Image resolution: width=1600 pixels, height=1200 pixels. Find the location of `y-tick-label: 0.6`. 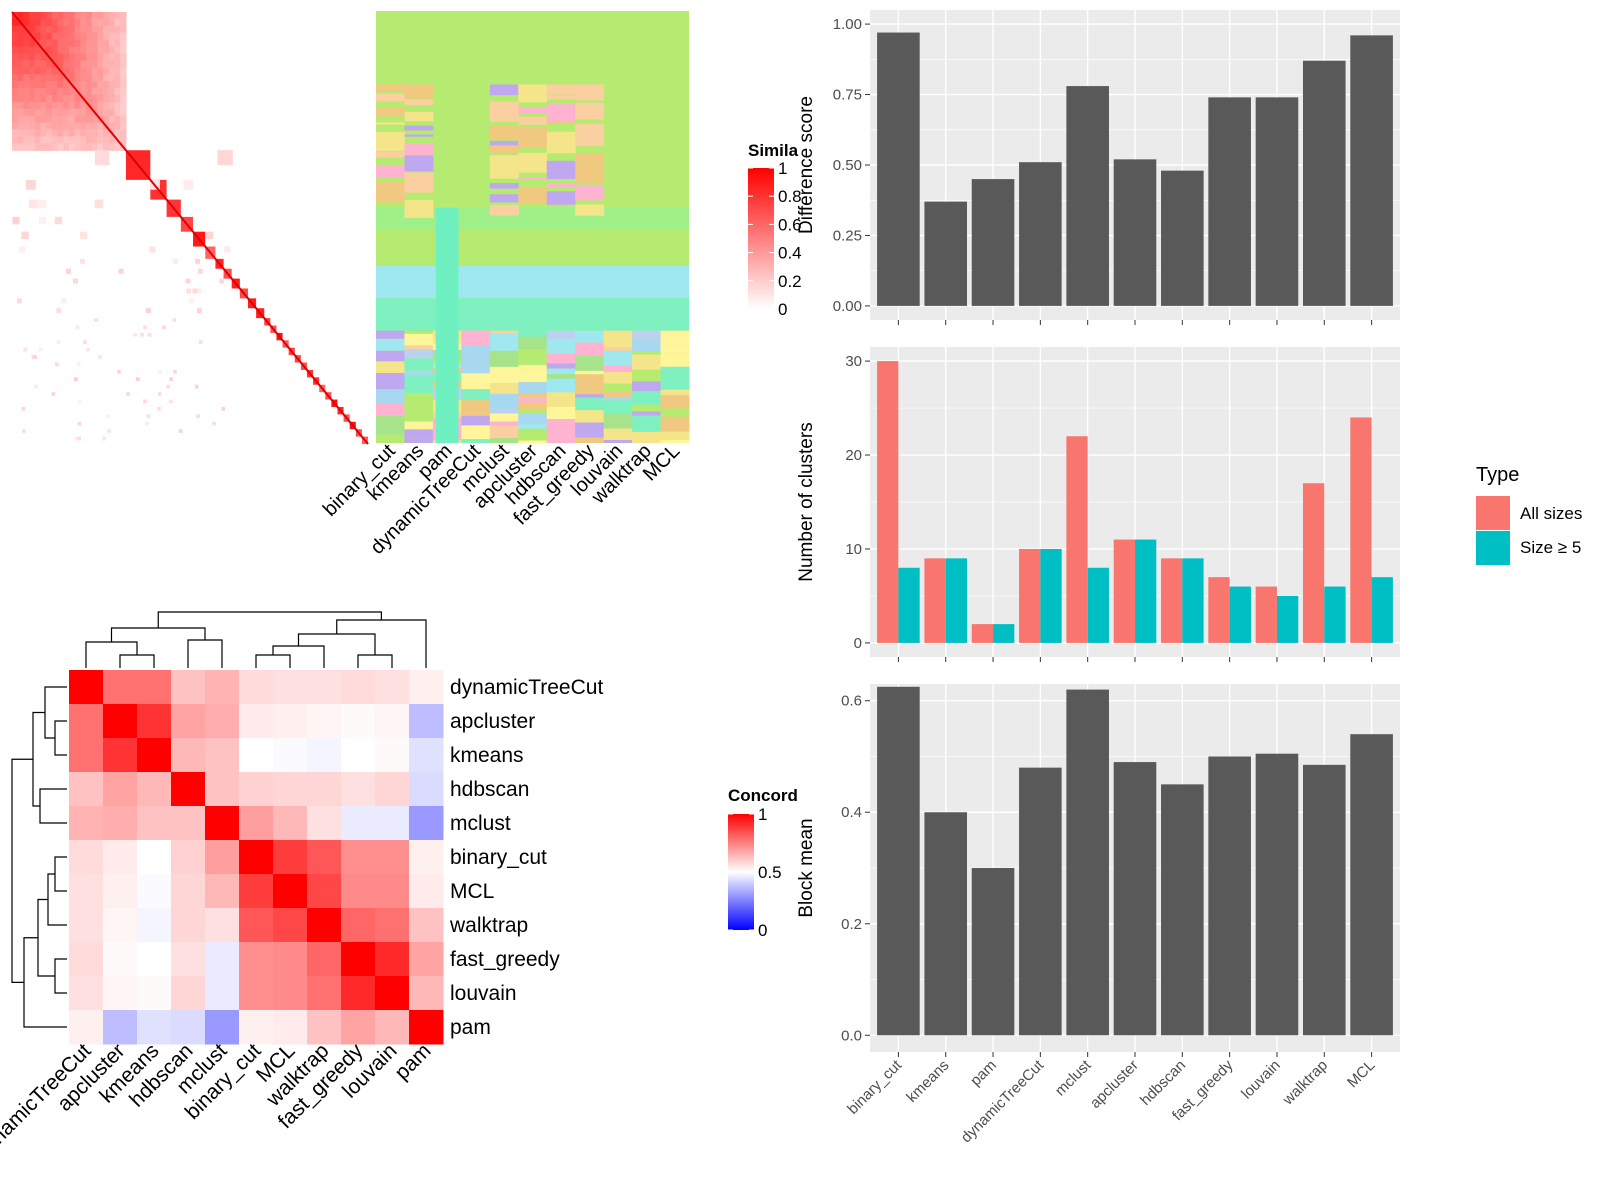

y-tick-label: 0.6 is located at coordinates (851, 701).